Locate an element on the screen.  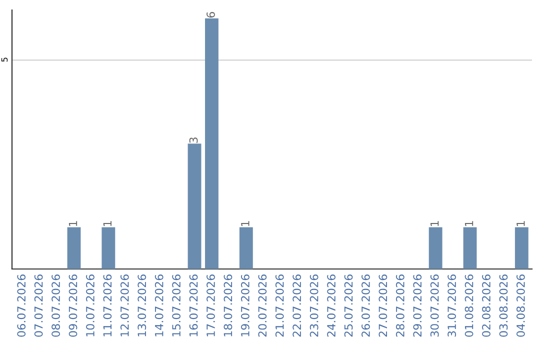
x-tick-label: 22.07.2026 is located at coordinates (297, 305).